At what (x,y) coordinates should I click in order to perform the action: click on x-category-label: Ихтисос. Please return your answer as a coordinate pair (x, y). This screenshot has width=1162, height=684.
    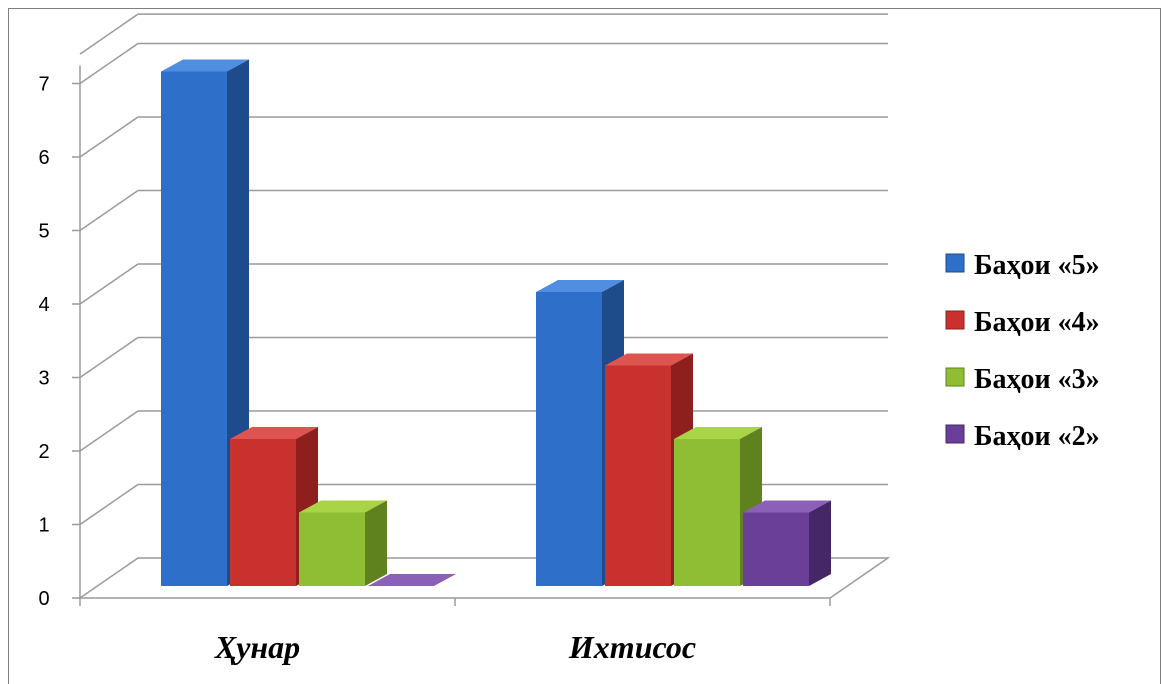
    Looking at the image, I should click on (632, 647).